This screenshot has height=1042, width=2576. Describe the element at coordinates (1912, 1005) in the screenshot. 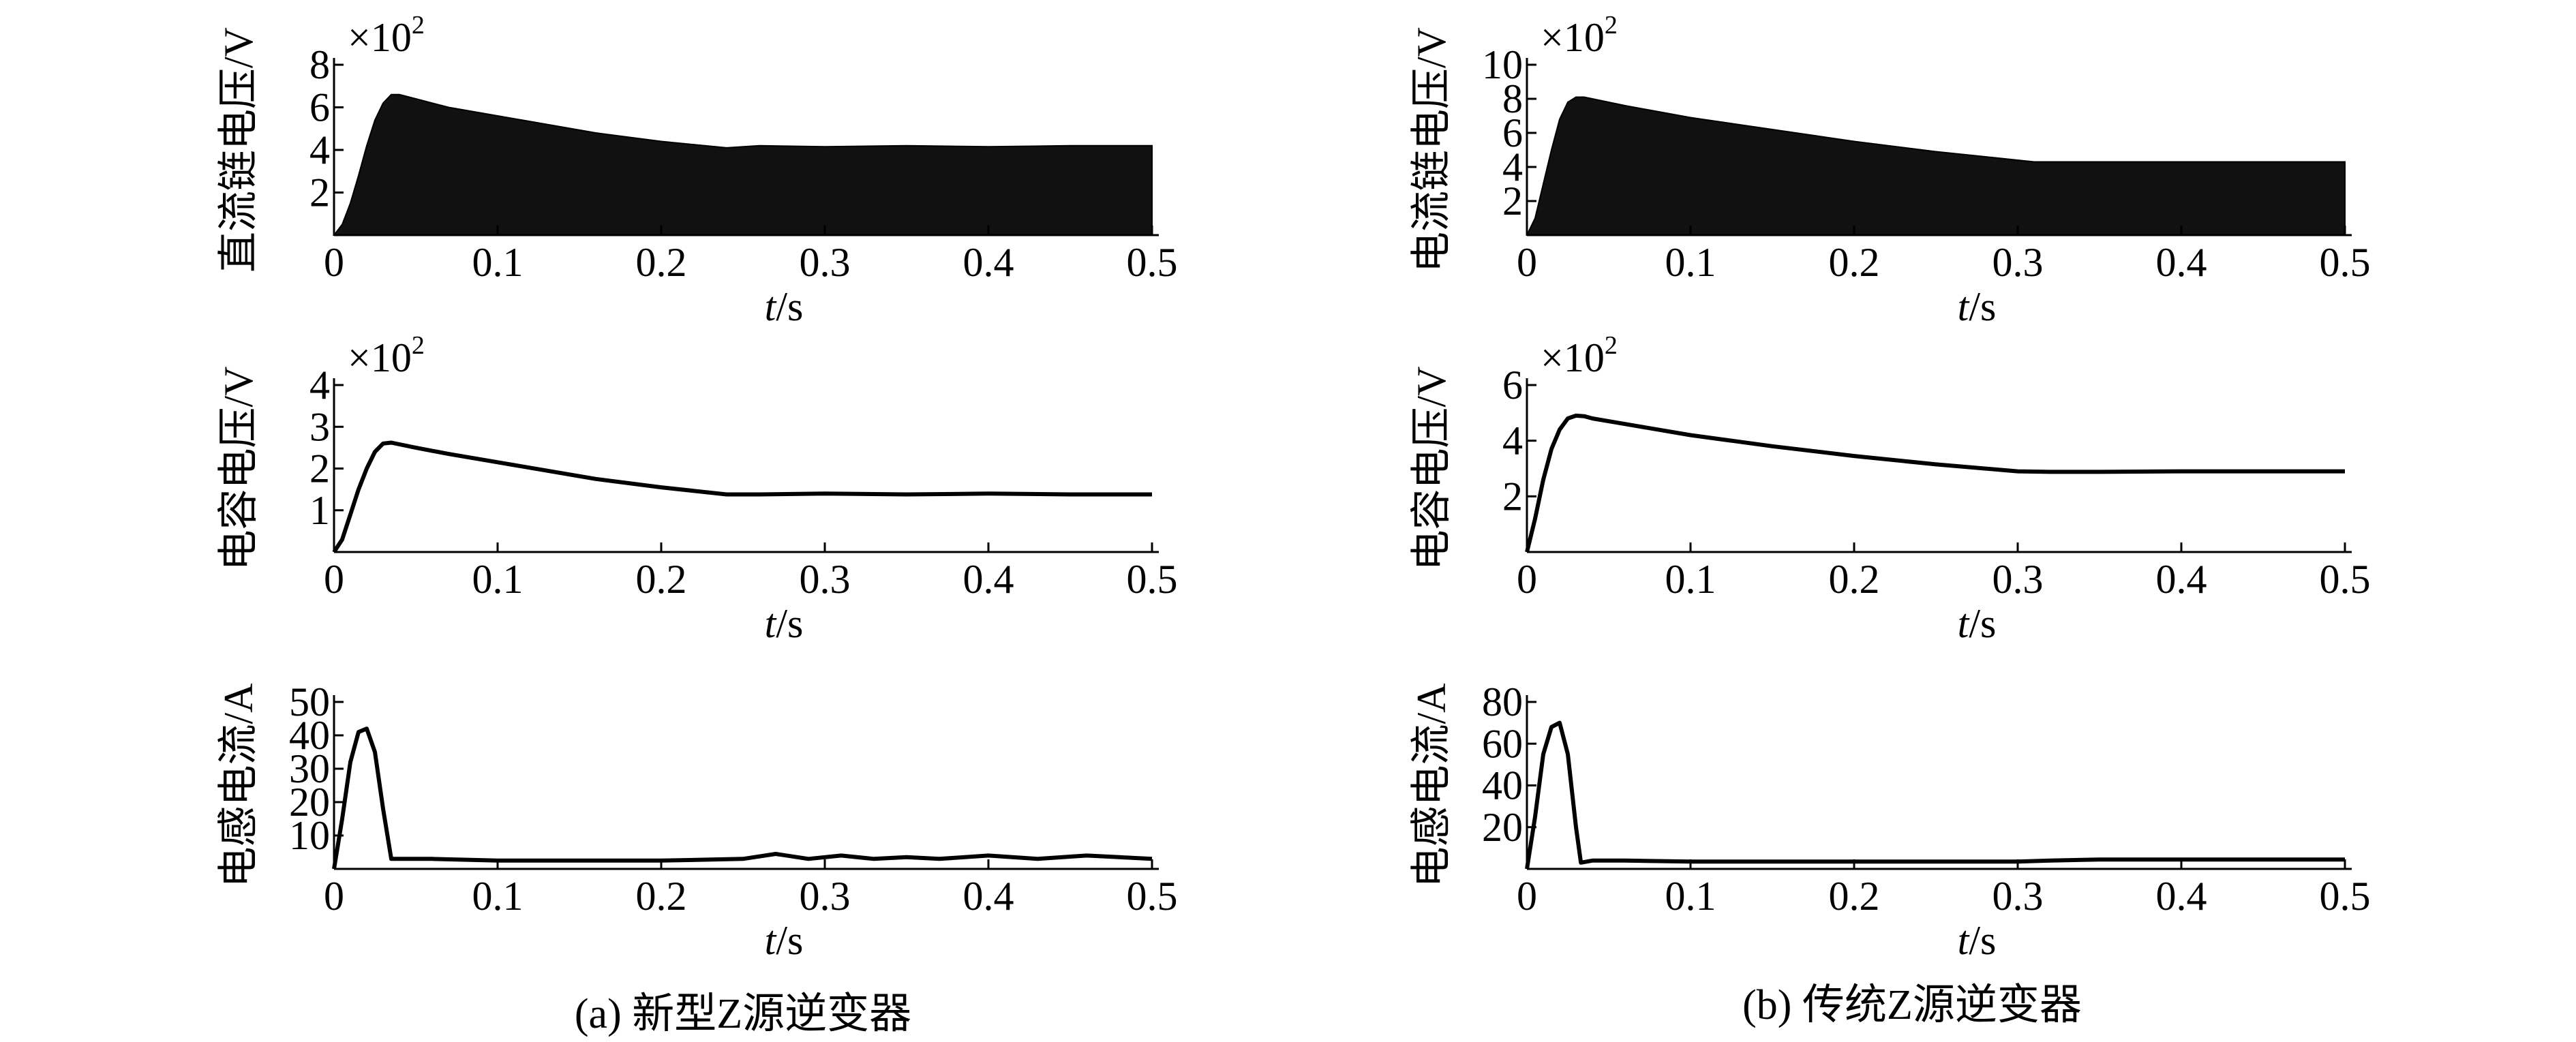

I see `caption-right: (b) 传统Z源逆变器` at that location.